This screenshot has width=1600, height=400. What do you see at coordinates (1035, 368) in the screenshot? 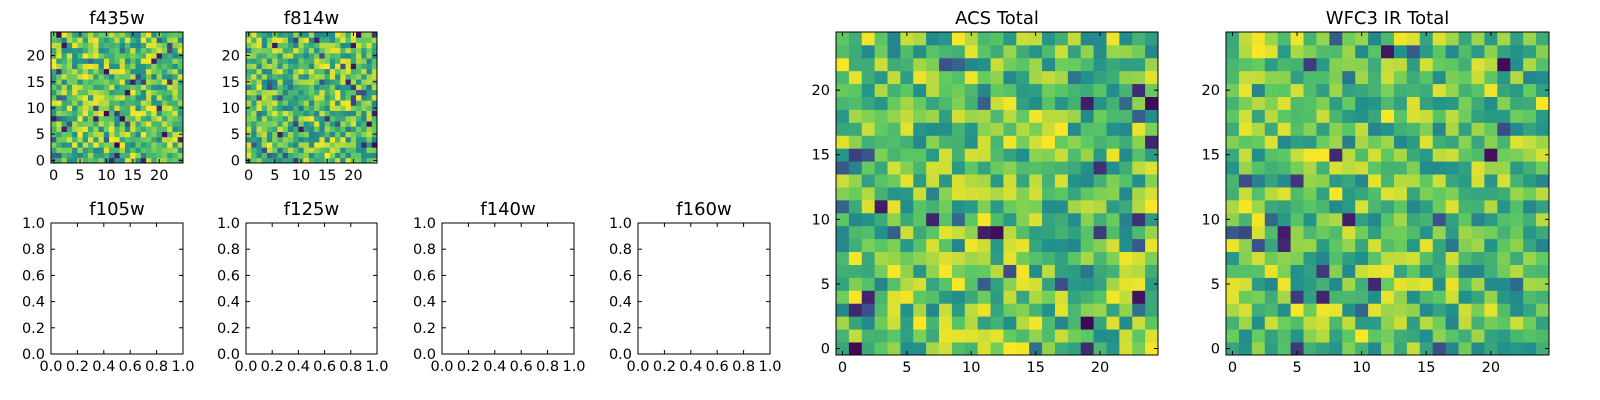
I see `x-tick-label: 15` at bounding box center [1035, 368].